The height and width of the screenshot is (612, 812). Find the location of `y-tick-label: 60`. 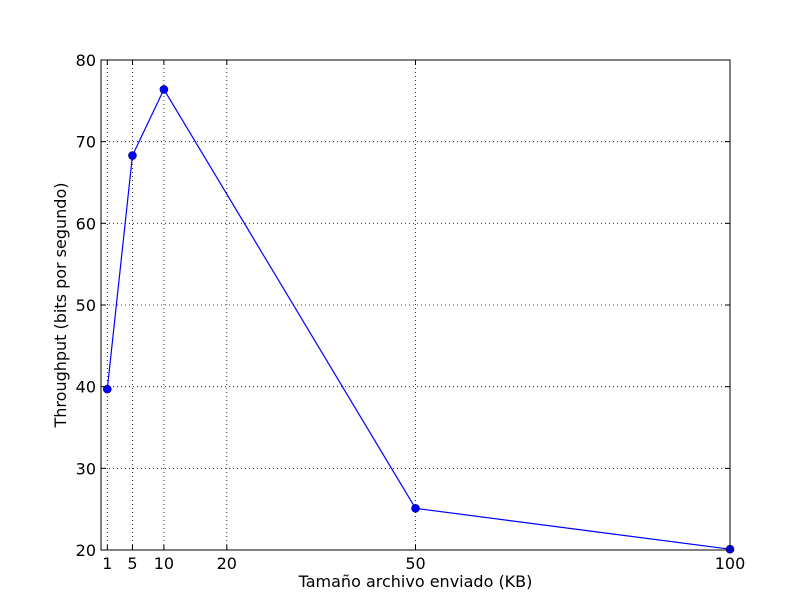

y-tick-label: 60 is located at coordinates (86, 223).